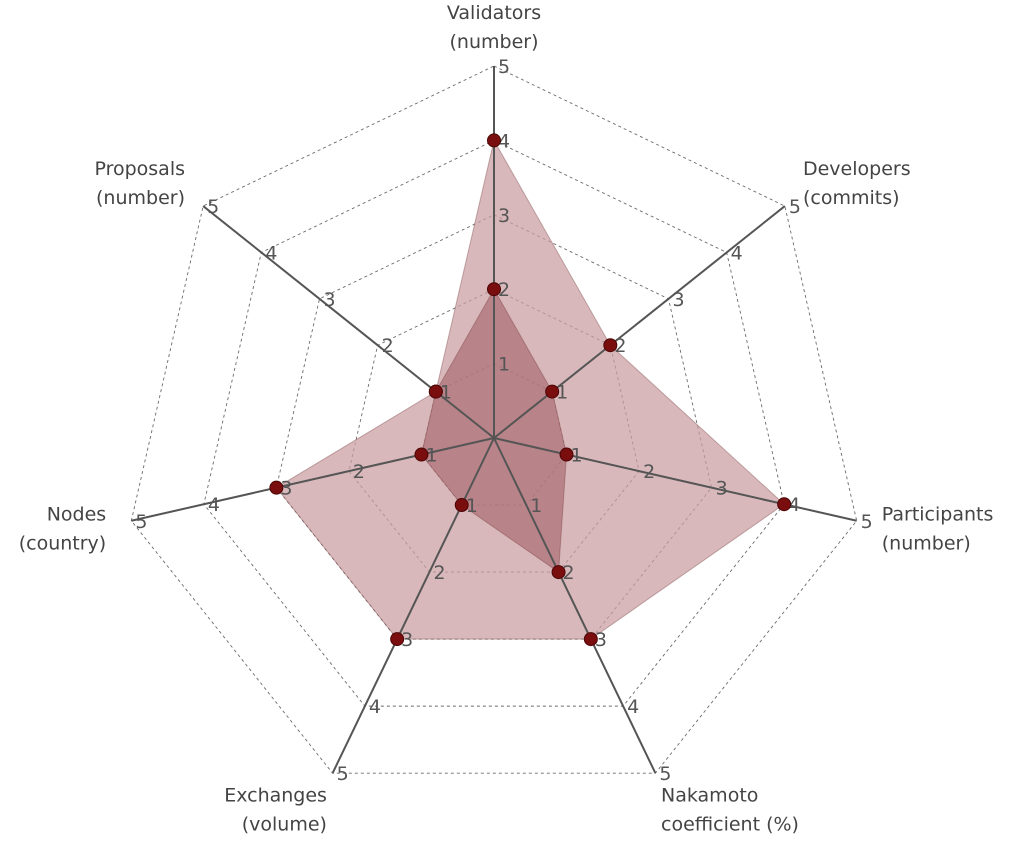  I want to click on series-outline-inner, so click(494, 430).